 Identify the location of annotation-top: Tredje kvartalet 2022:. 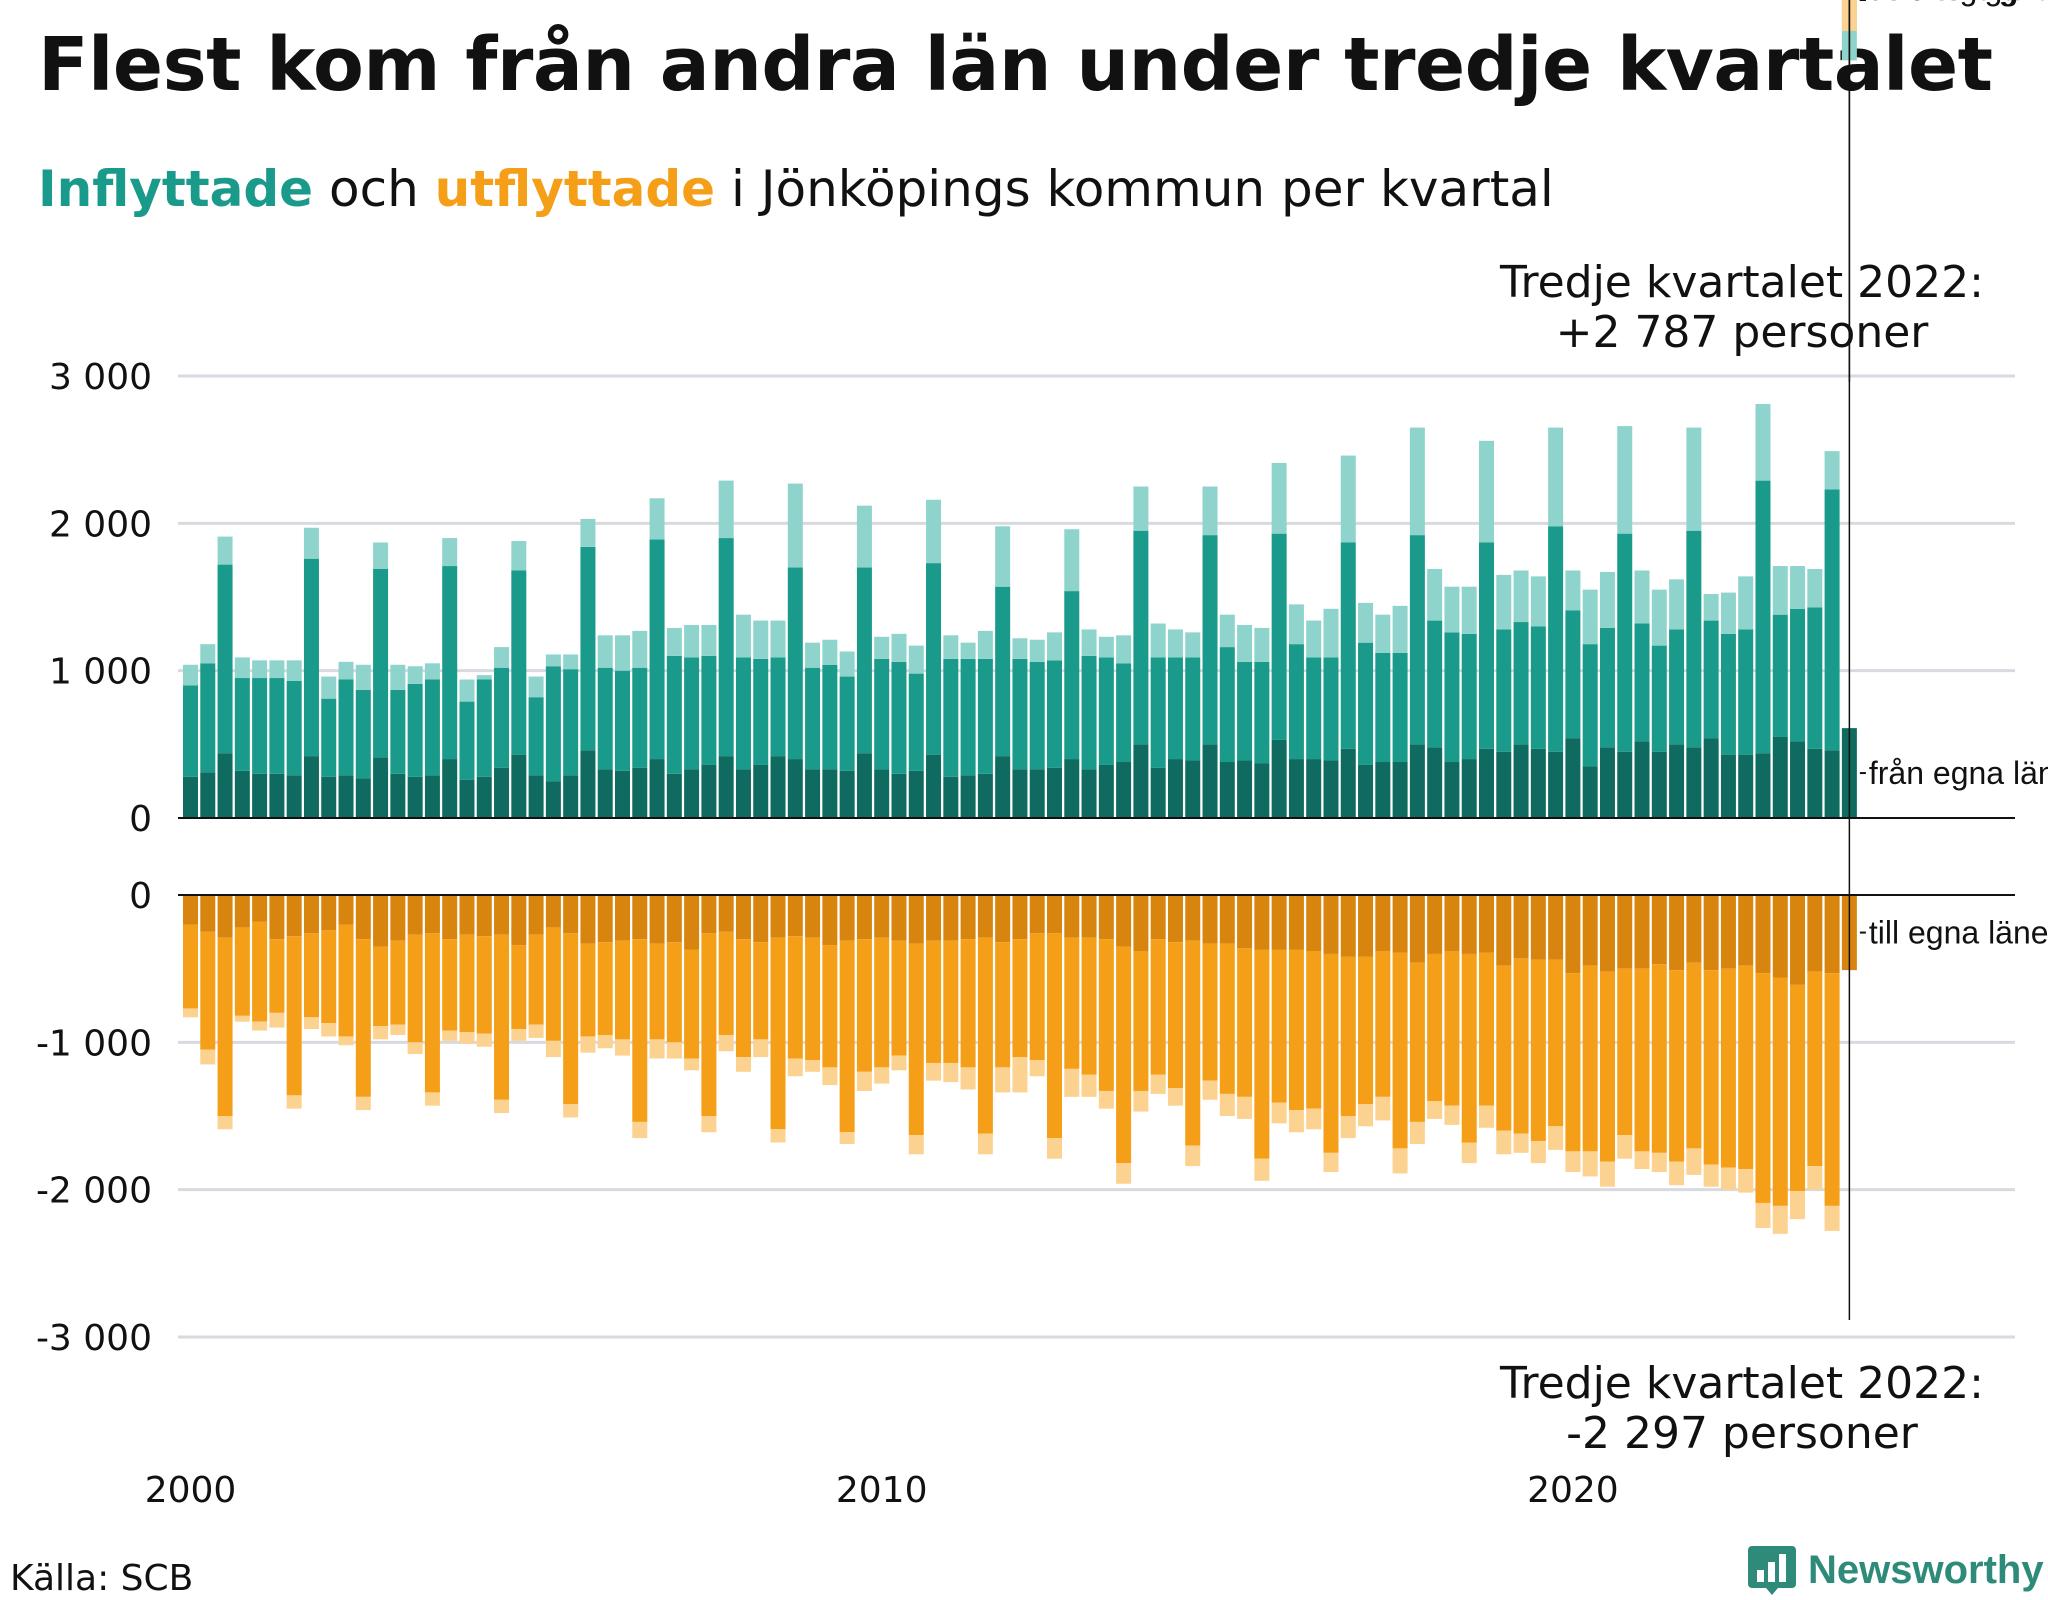
(1741, 282).